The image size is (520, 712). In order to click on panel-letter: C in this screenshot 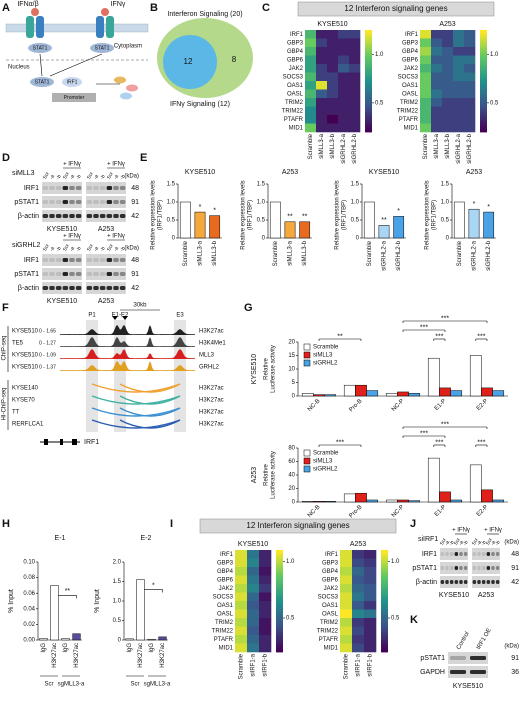, I will do `click(266, 8)`.